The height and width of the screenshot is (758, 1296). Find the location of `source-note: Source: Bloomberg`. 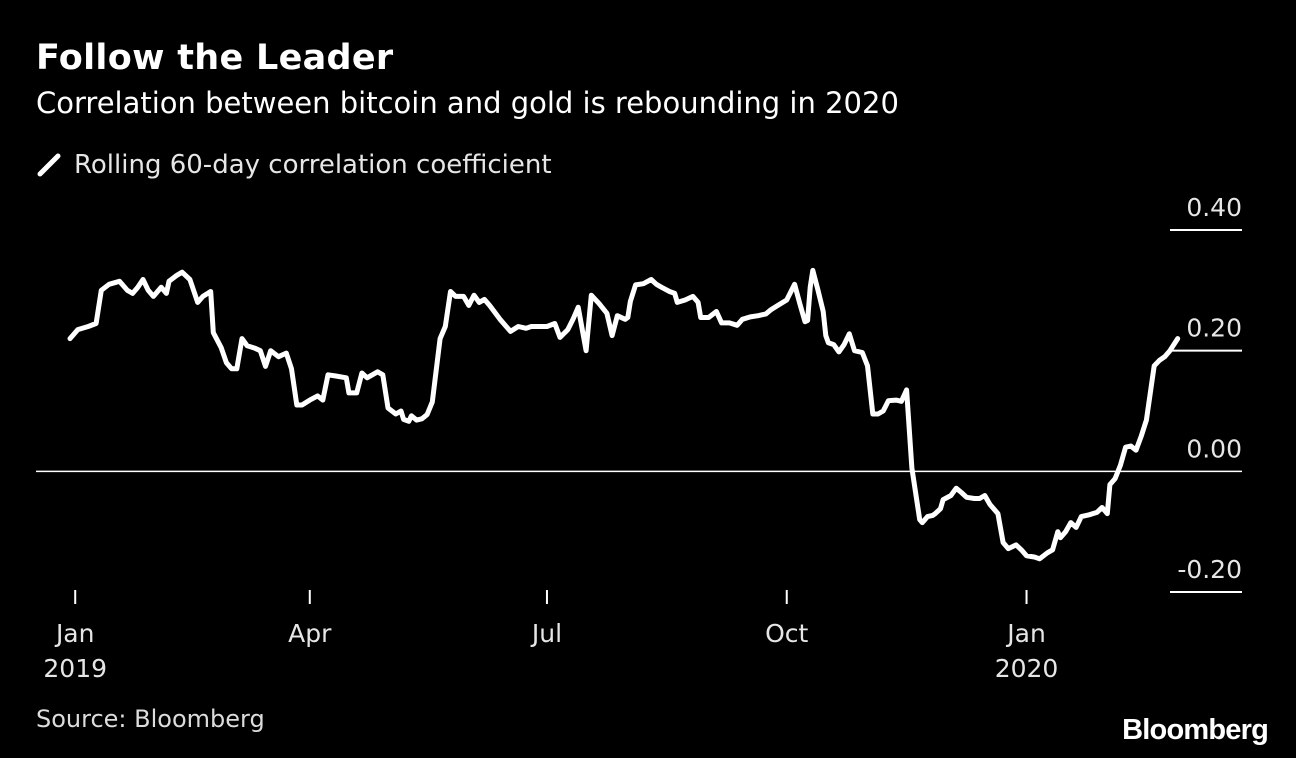

source-note: Source: Bloomberg is located at coordinates (150, 719).